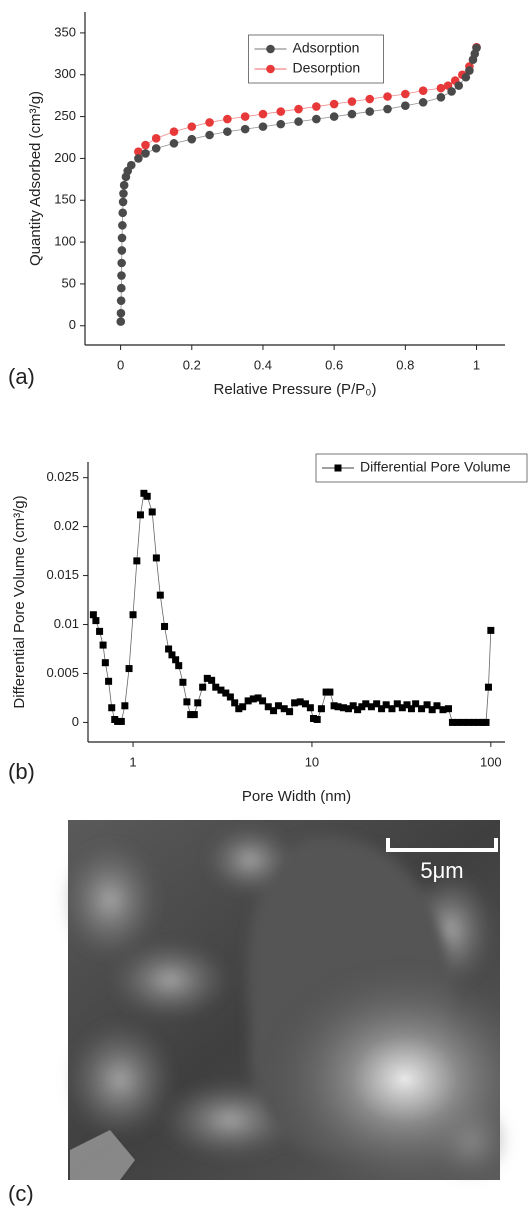 This screenshot has width=528, height=1211. Describe the element at coordinates (65, 73) in the screenshot. I see `y-tick-label: 300` at that location.